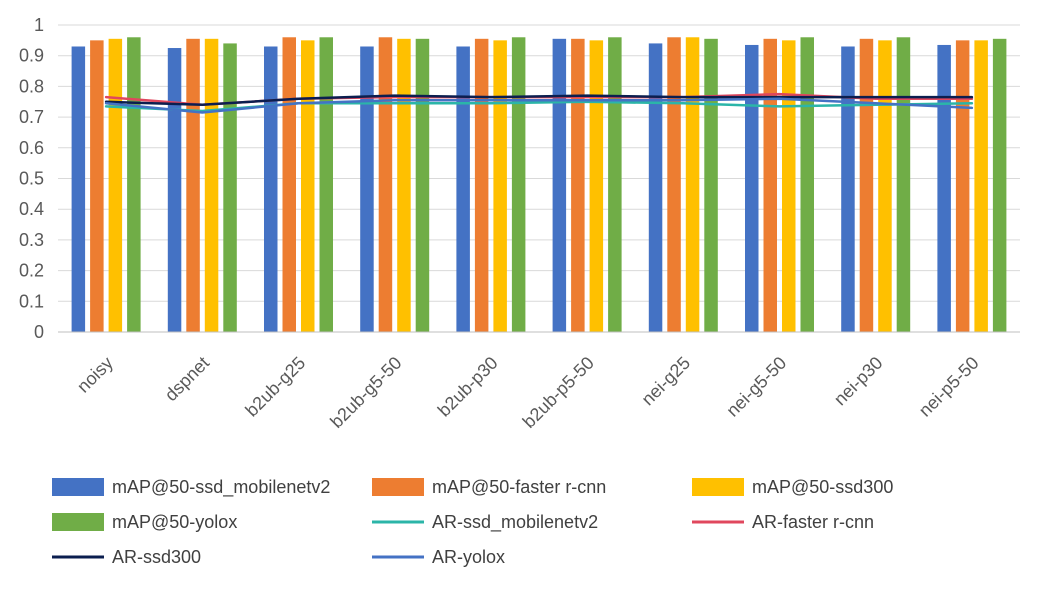  I want to click on bar-map-50-ssd300-b2ub-p30, so click(500, 186).